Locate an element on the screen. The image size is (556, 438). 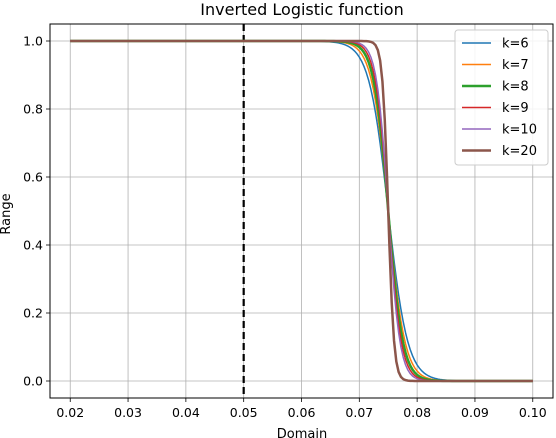
x-tick-label: 0.10 is located at coordinates (533, 412).